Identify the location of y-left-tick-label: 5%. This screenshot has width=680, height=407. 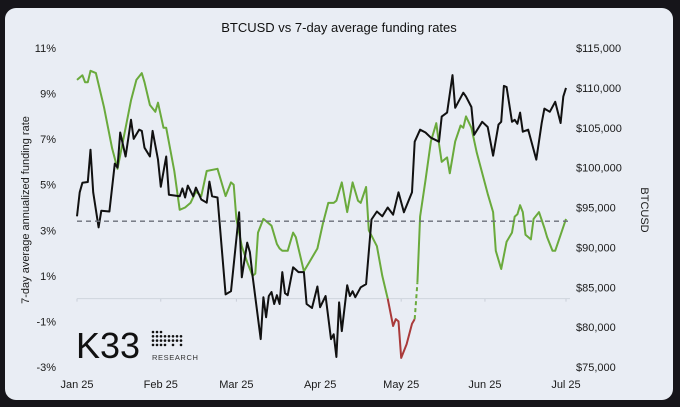
(48, 186).